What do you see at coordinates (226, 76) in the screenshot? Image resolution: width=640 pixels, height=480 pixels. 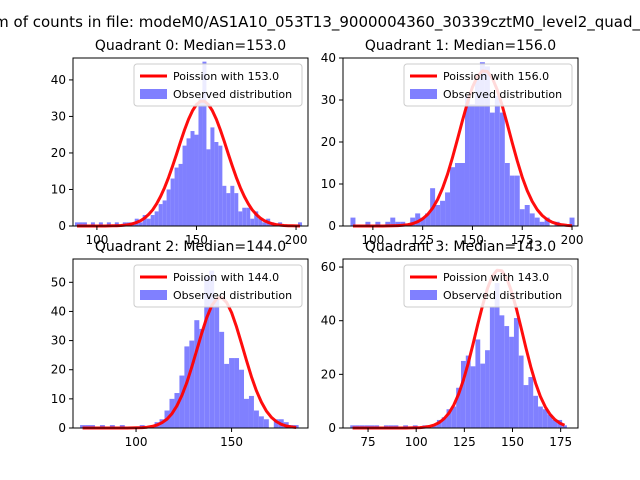 I see `legend-fit-label: Poission with 153.0` at bounding box center [226, 76].